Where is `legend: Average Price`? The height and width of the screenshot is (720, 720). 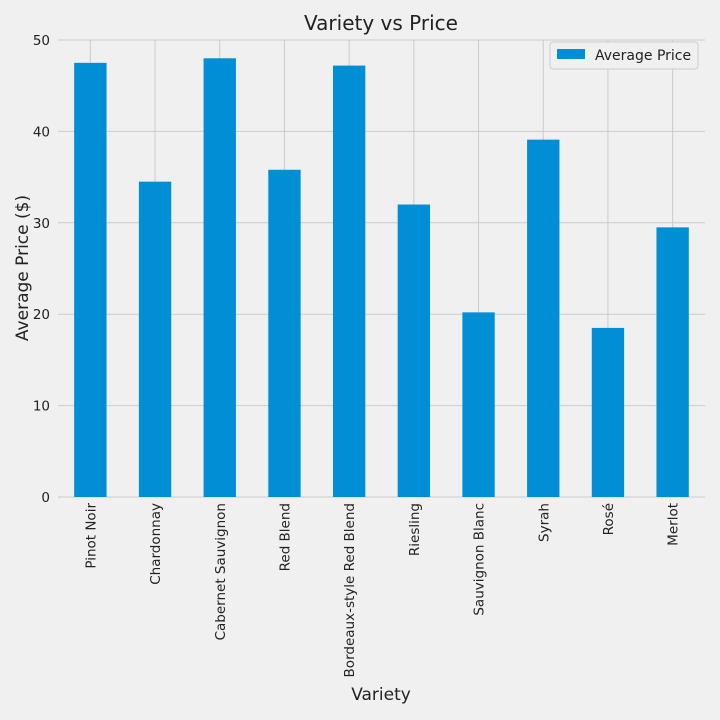 legend: Average Price is located at coordinates (624, 55).